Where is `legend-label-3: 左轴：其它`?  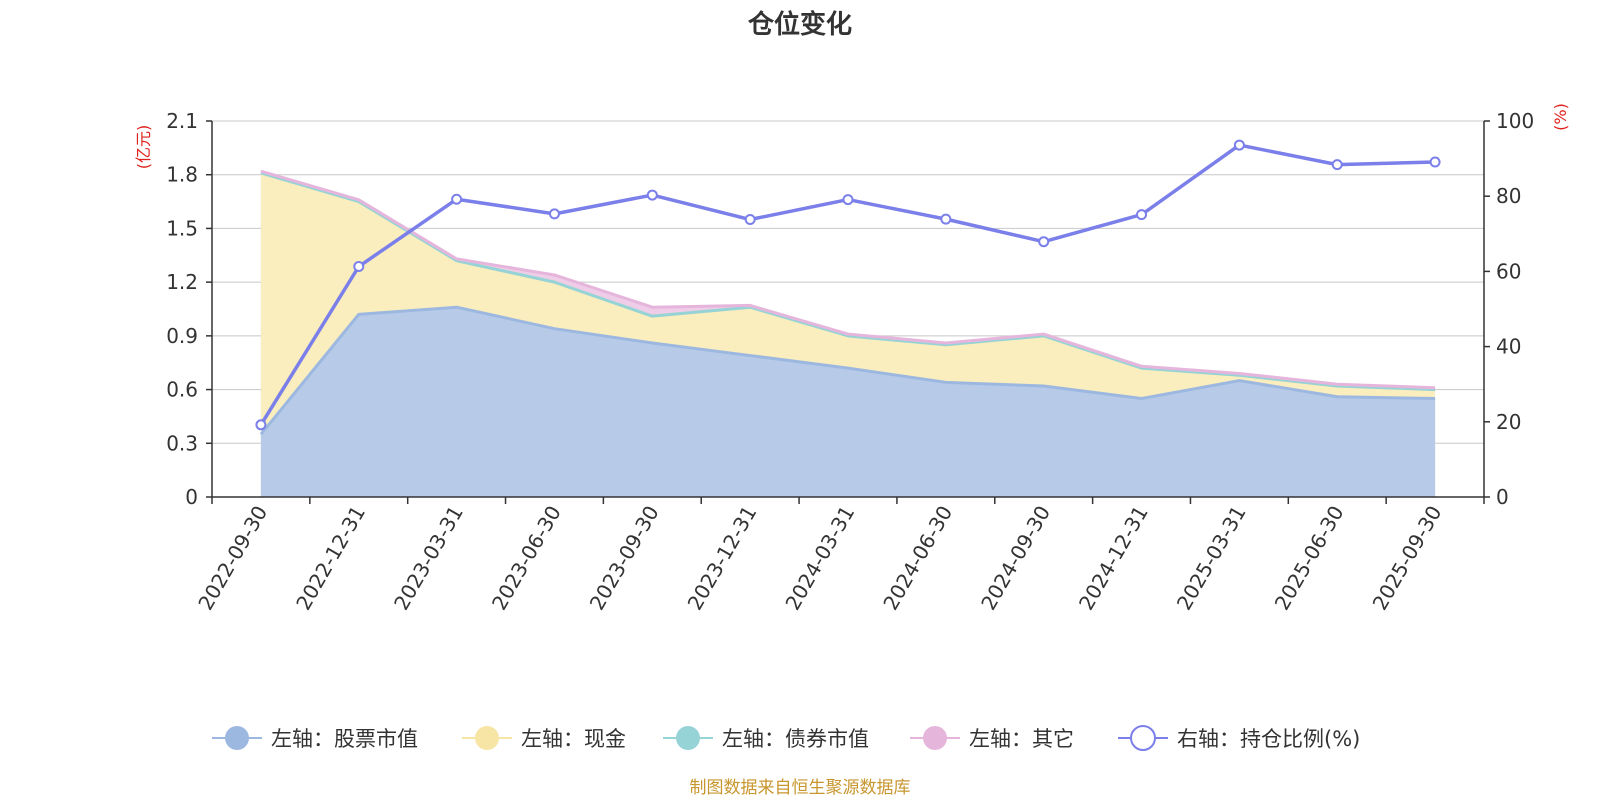
legend-label-3: 左轴：其它 is located at coordinates (1021, 739).